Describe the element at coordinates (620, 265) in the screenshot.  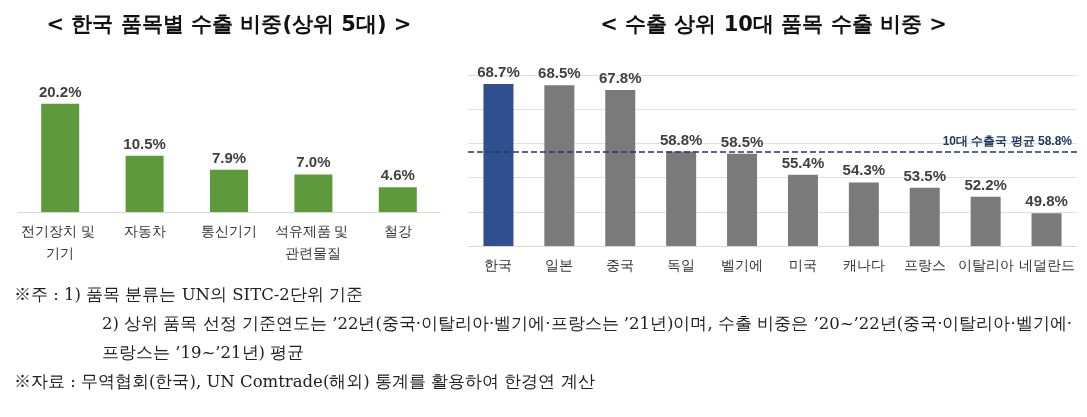
I see `x-tick-label: 중국` at that location.